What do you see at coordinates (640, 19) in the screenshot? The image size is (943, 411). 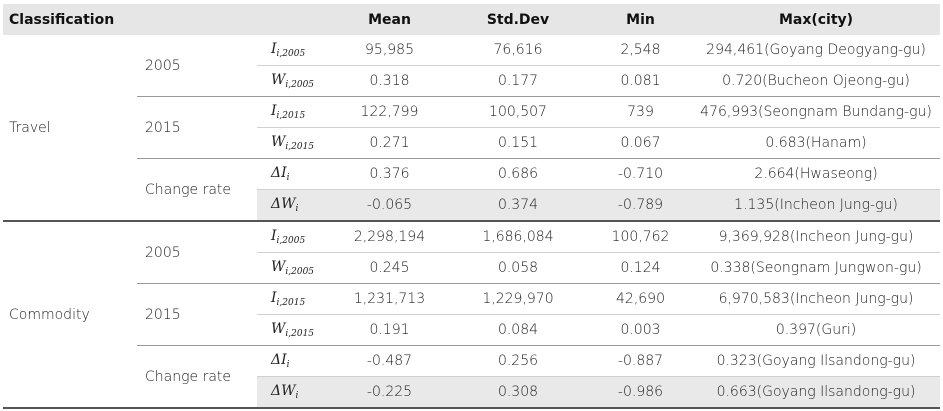 I see `header-min: Min` at bounding box center [640, 19].